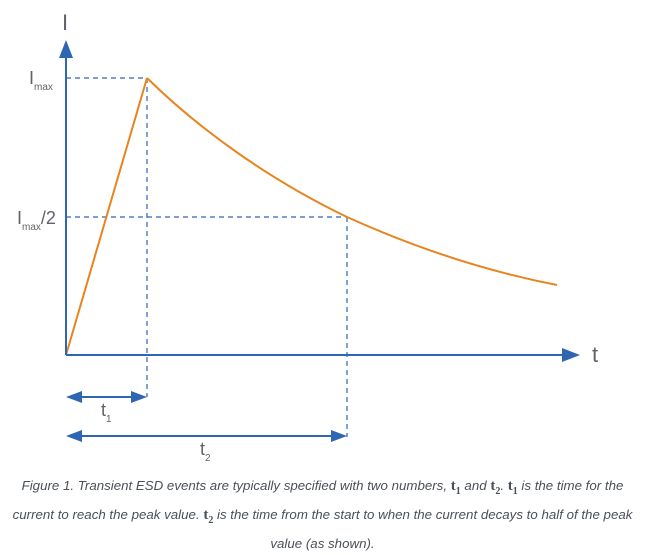 Image resolution: width=645 pixels, height=555 pixels. Describe the element at coordinates (475, 485) in the screenshot. I see `caption-text-2: and` at that location.